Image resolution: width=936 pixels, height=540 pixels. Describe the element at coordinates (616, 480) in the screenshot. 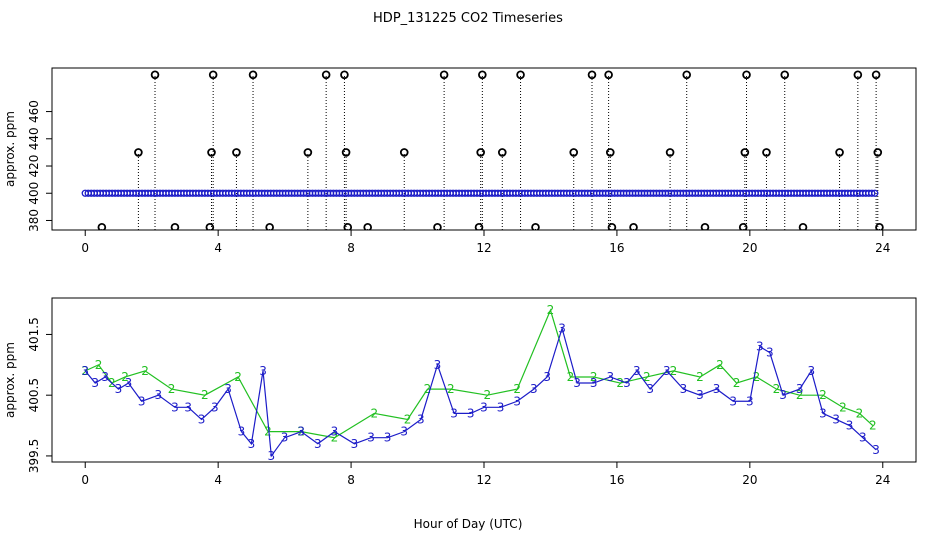

I see `x-tick-label: 16` at that location.